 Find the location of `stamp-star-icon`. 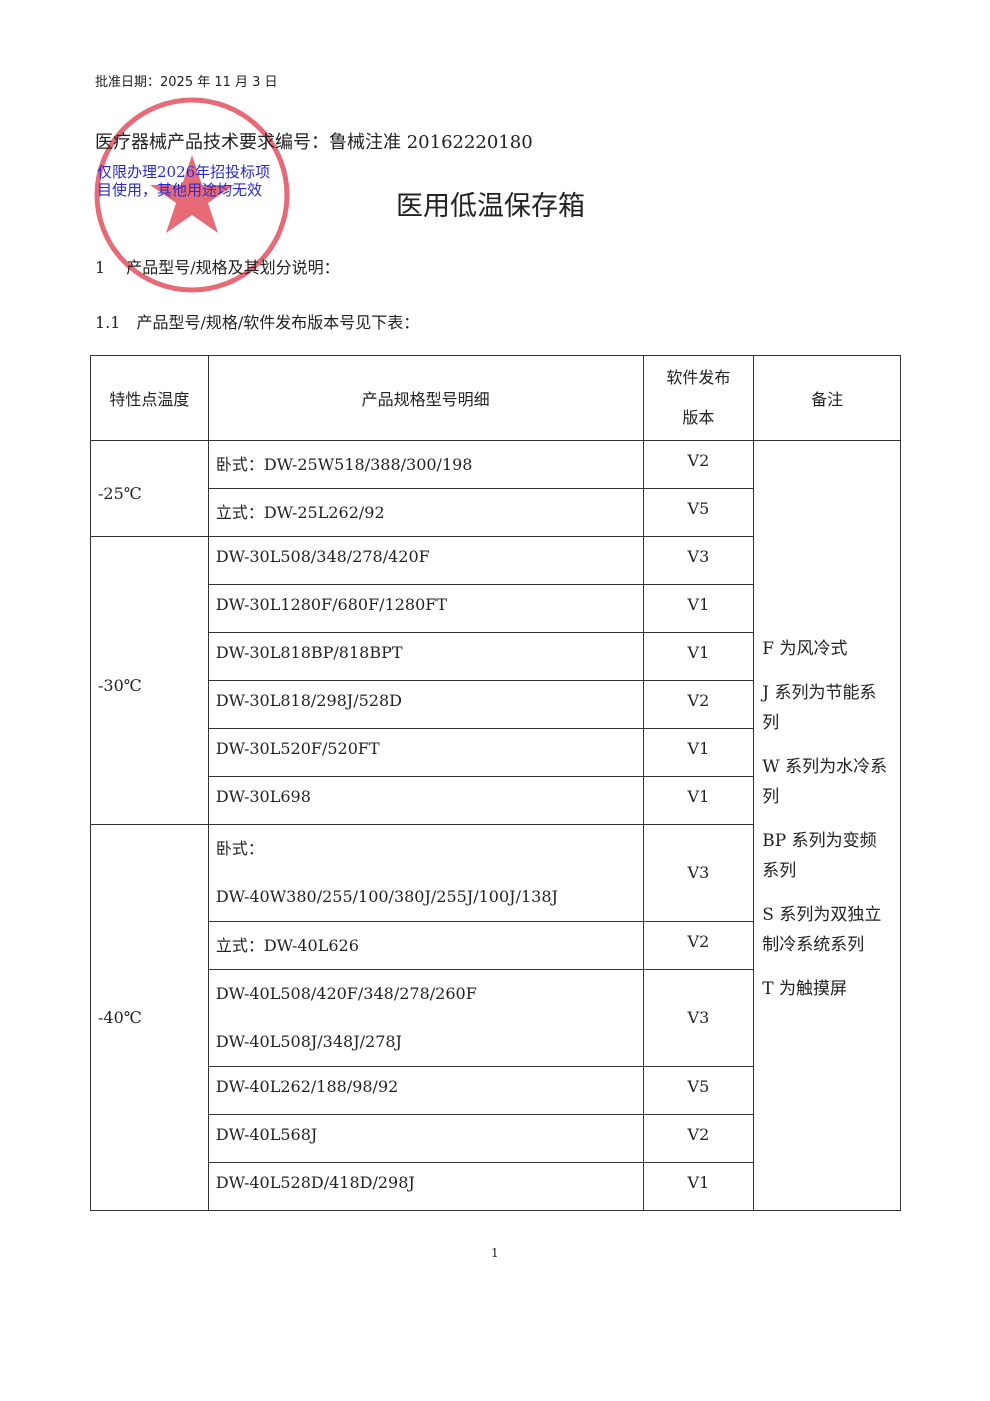

stamp-star-icon is located at coordinates (192, 194).